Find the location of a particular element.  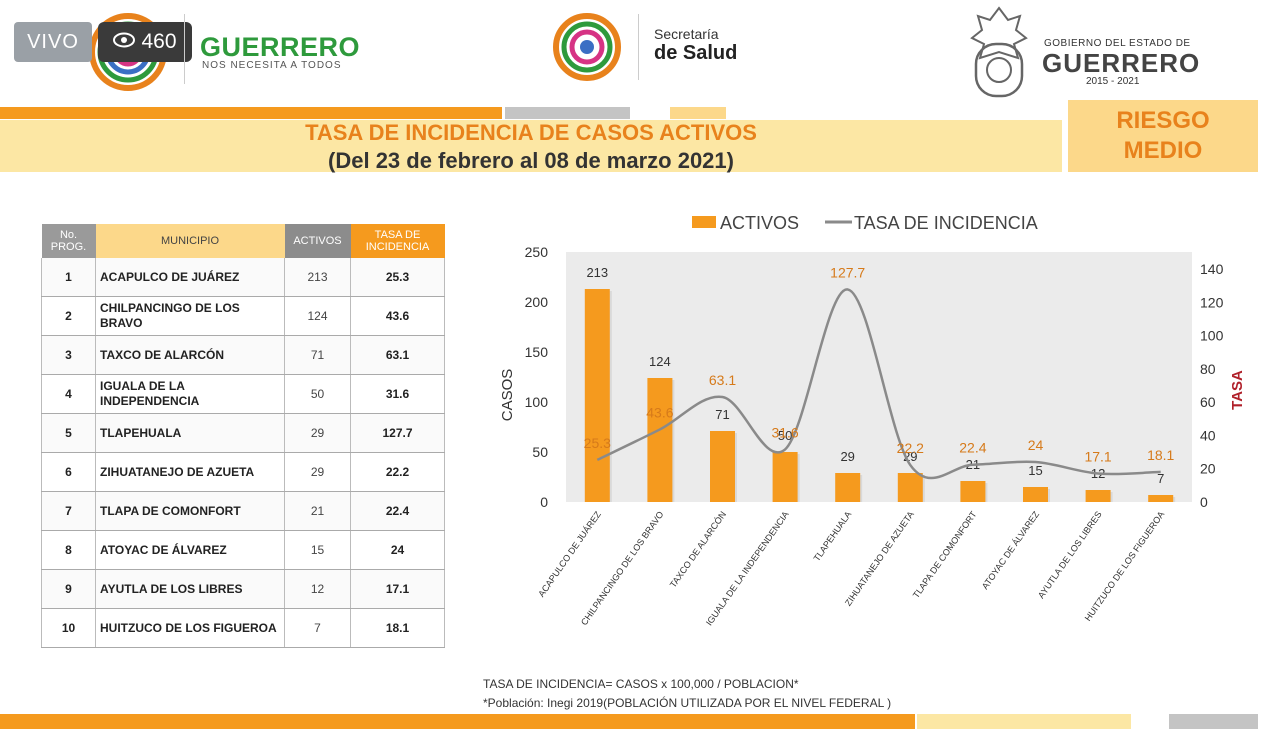

legend-activos-swatch is located at coordinates (704, 222).